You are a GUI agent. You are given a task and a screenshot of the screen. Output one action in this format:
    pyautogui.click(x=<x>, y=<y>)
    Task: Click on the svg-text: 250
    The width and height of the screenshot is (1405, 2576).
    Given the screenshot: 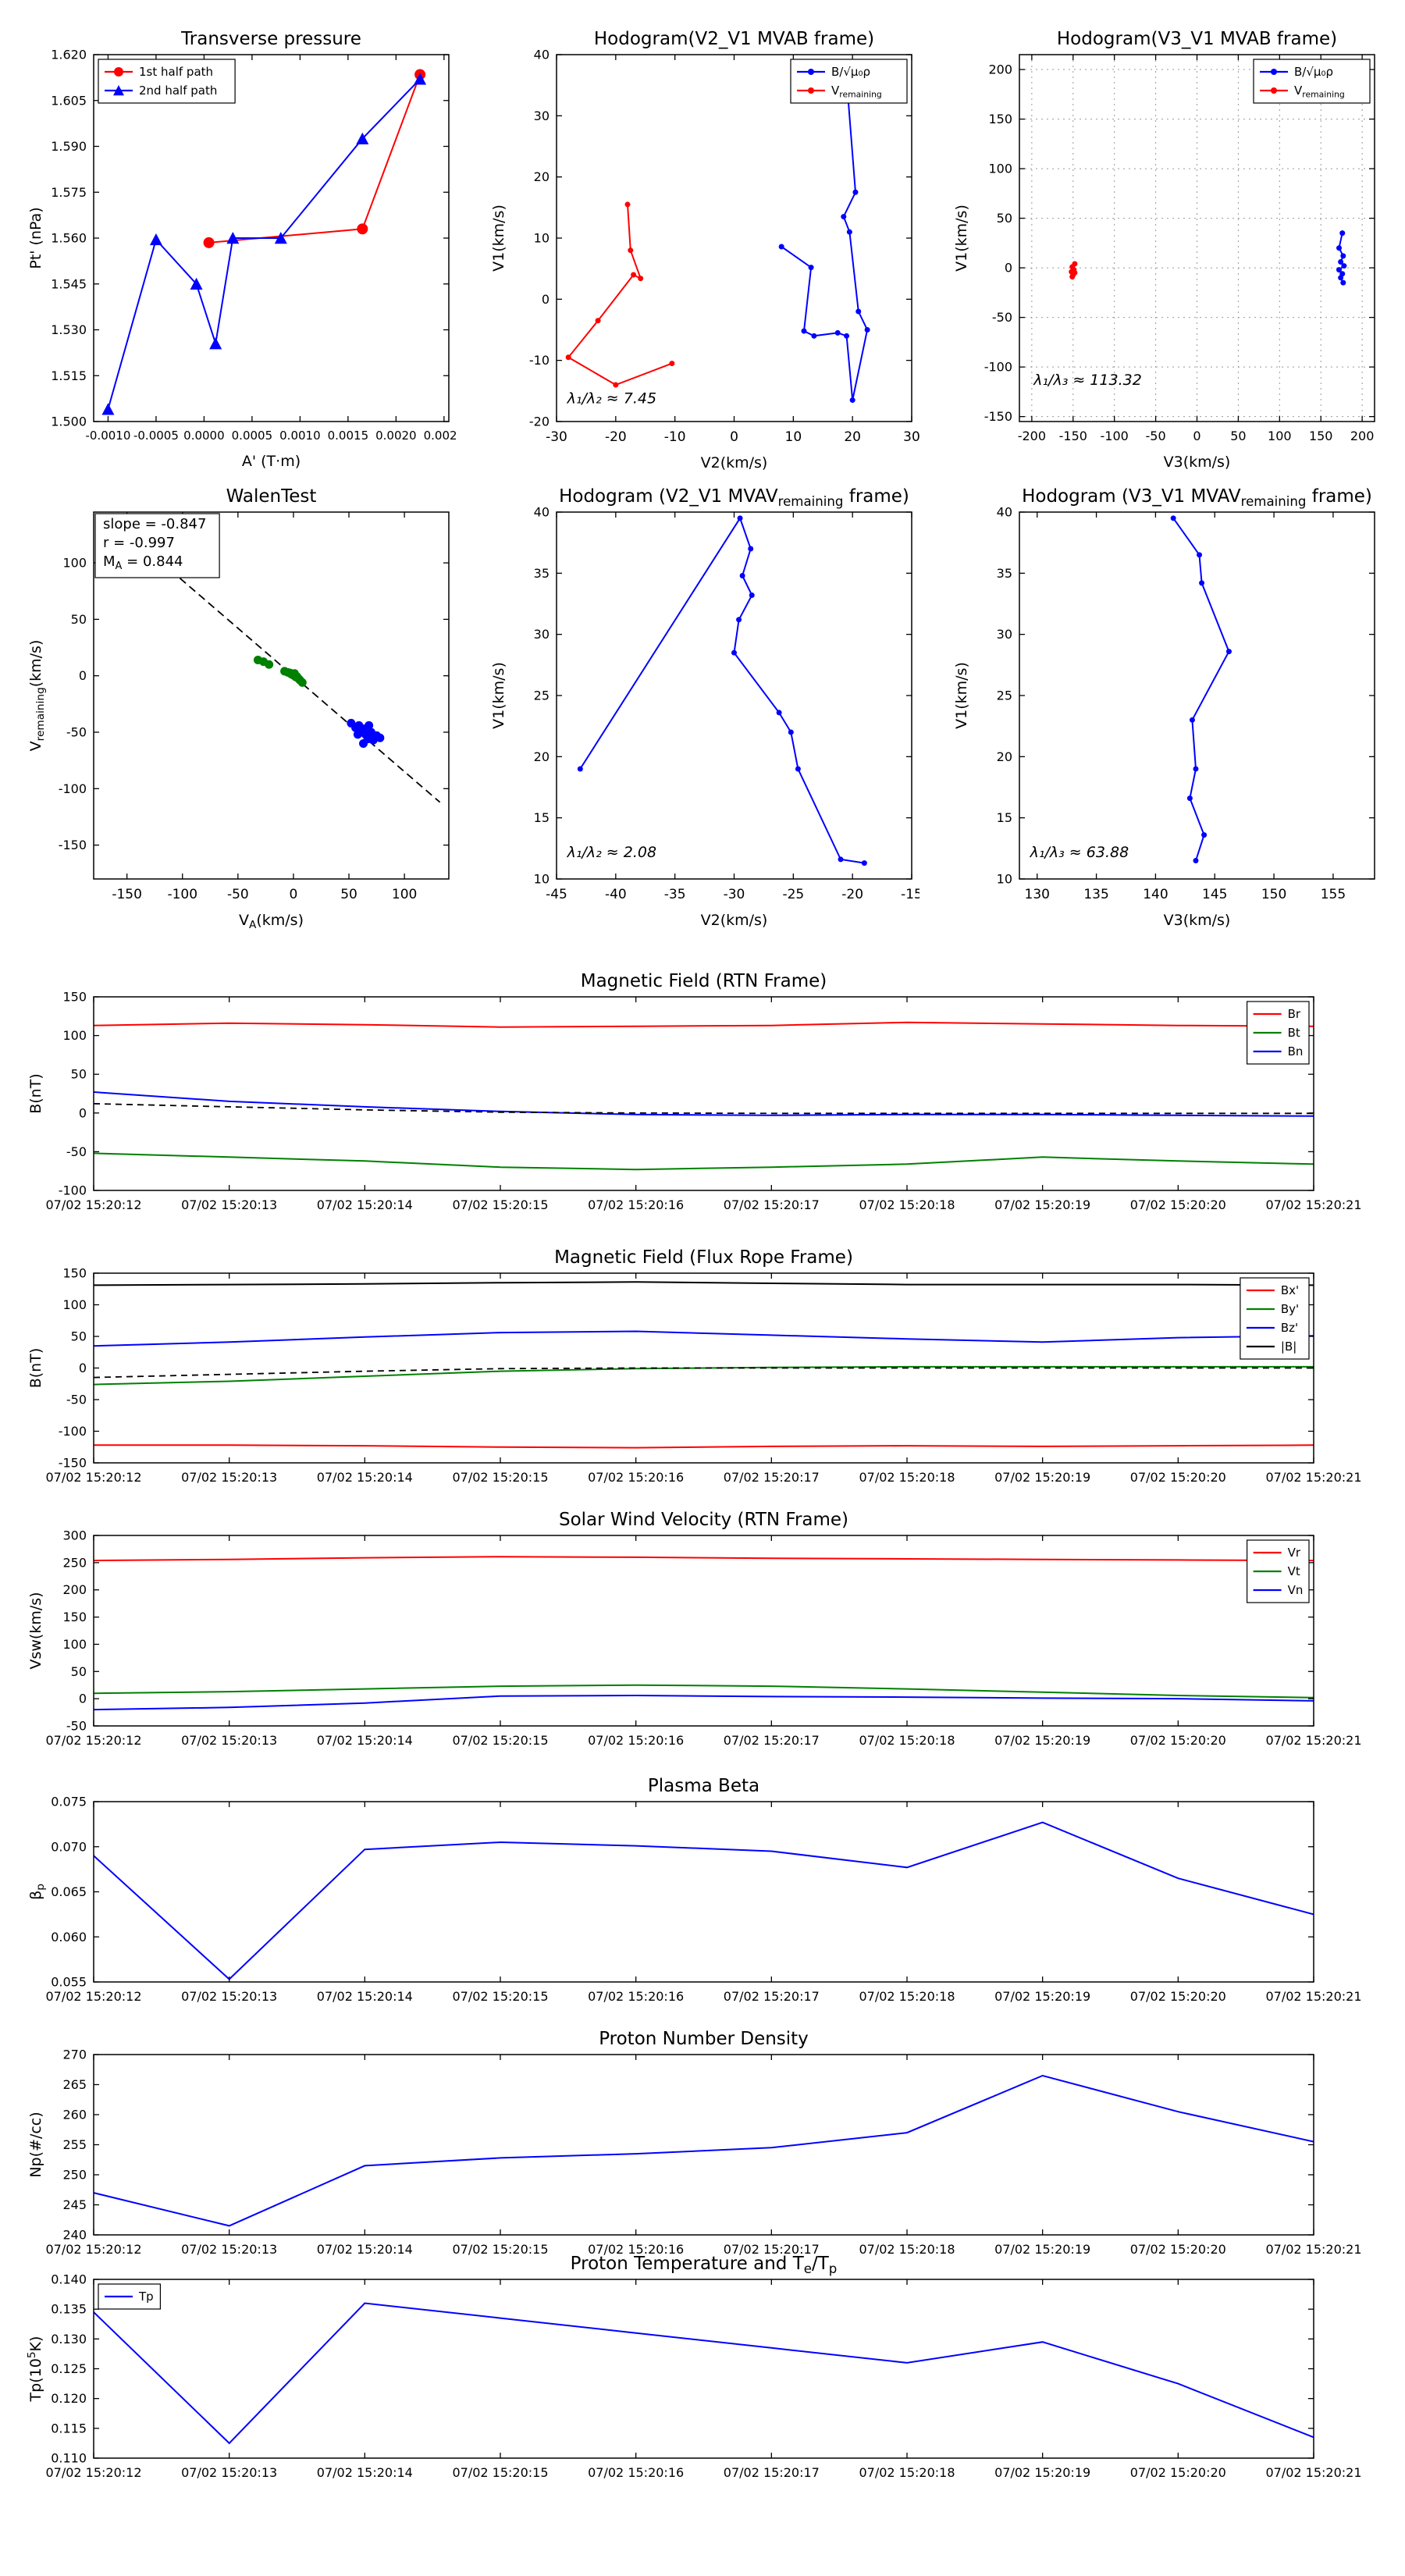 What is the action you would take?
    pyautogui.click(x=74, y=2175)
    